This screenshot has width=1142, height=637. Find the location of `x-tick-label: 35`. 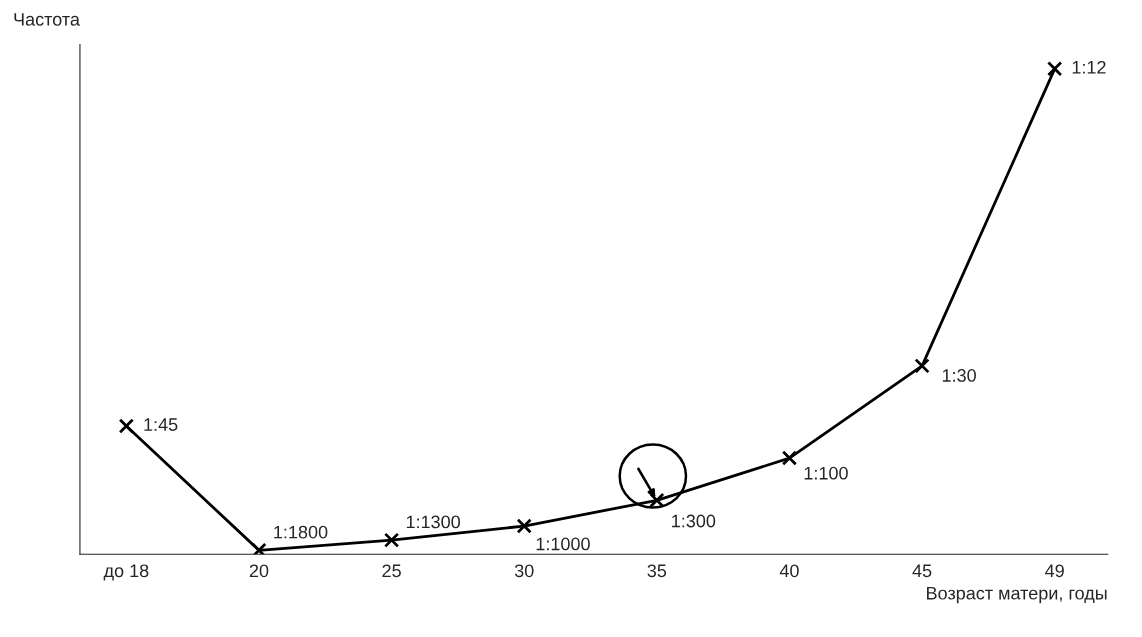

x-tick-label: 35 is located at coordinates (657, 571).